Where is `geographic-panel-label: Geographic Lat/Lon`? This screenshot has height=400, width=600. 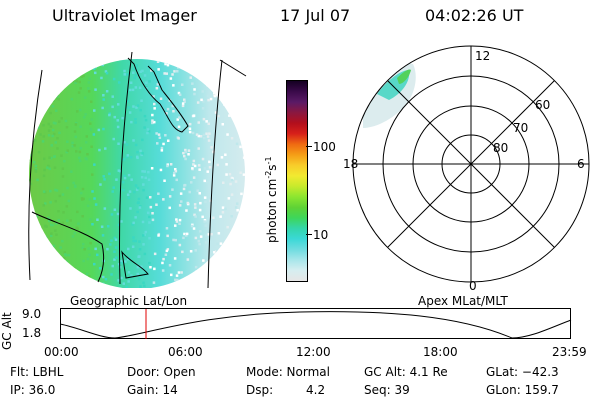 geographic-panel-label: Geographic Lat/Lon is located at coordinates (129, 301).